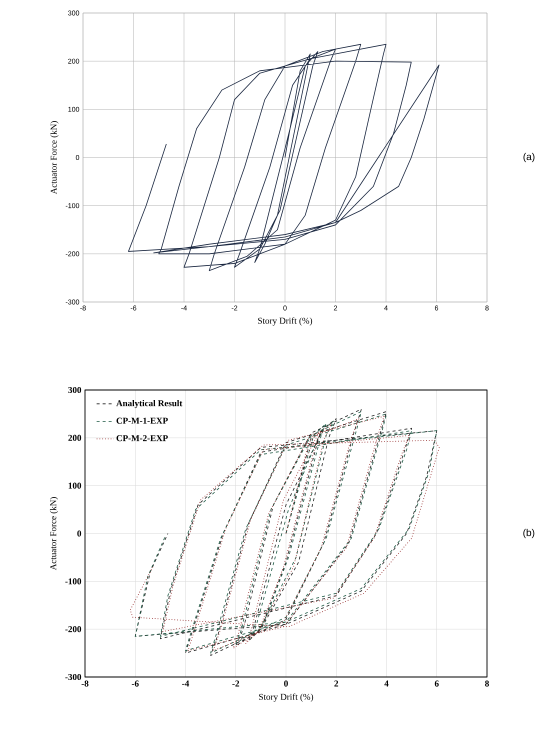 The width and height of the screenshot is (544, 735). What do you see at coordinates (142, 438) in the screenshot?
I see `legend-label: CP-M-2-EXP` at bounding box center [142, 438].